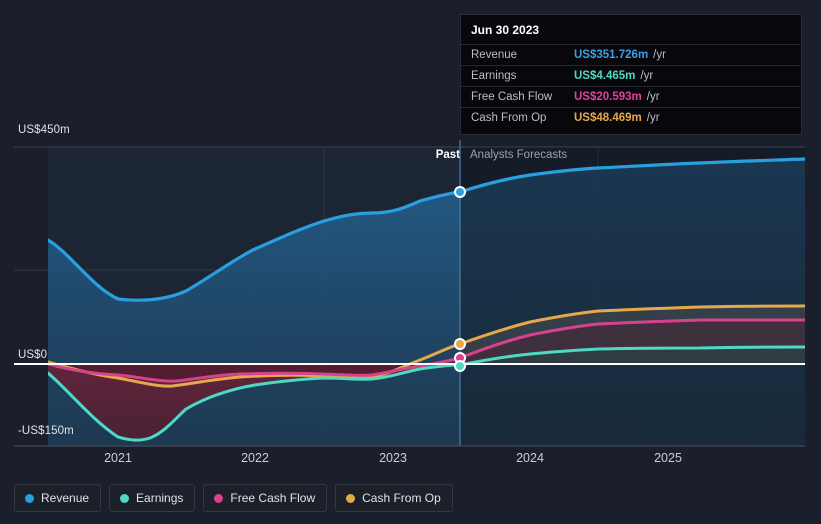  I want to click on x-axis-label-2022: 2022, so click(255, 458).